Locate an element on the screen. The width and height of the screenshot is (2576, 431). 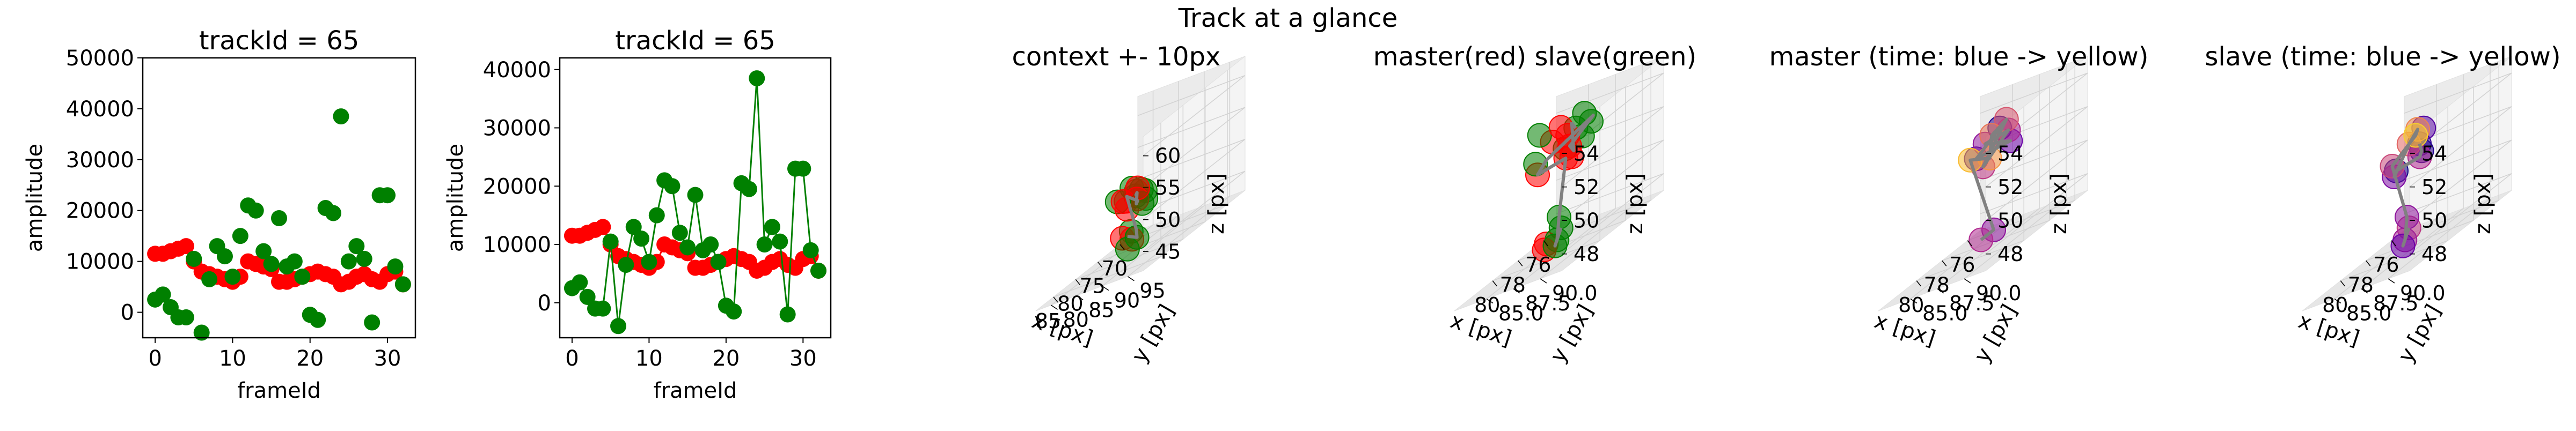
chart-title: master (time: blue -> yellow) is located at coordinates (1959, 57).